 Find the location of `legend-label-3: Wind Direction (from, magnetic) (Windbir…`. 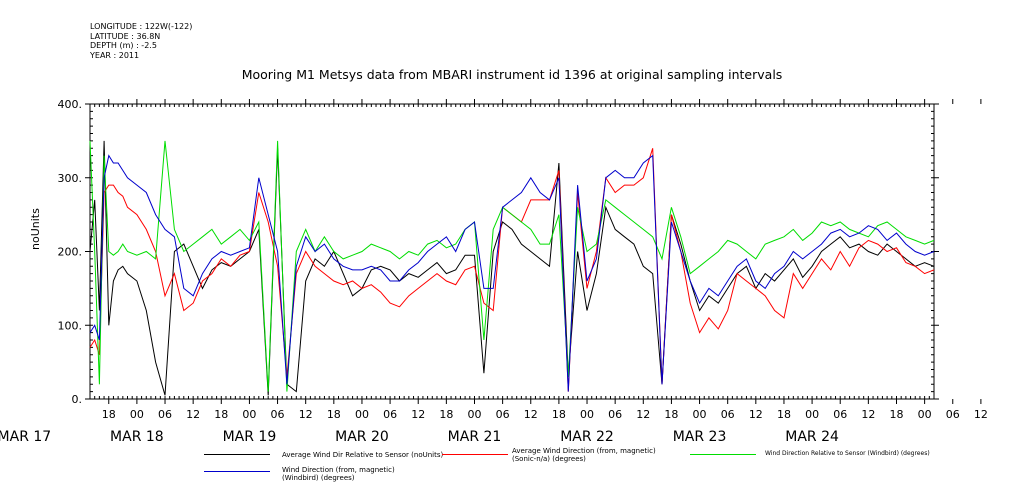

legend-label-3: Wind Direction (from, magnetic) (Windbir… is located at coordinates (338, 474).